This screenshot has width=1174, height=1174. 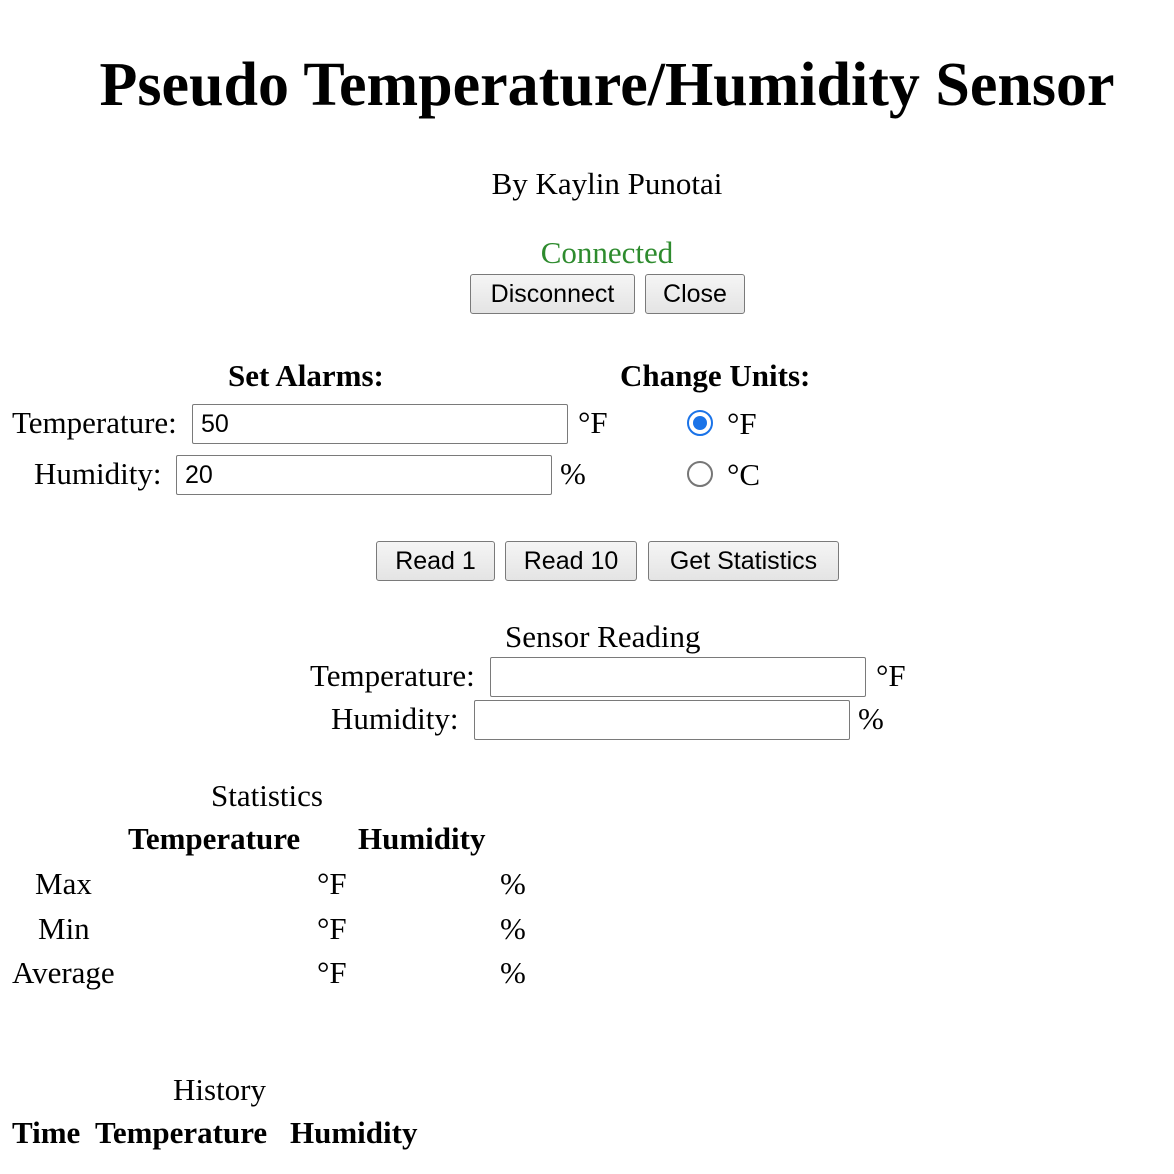 What do you see at coordinates (435, 561) in the screenshot?
I see `read-1-button: Read 1` at bounding box center [435, 561].